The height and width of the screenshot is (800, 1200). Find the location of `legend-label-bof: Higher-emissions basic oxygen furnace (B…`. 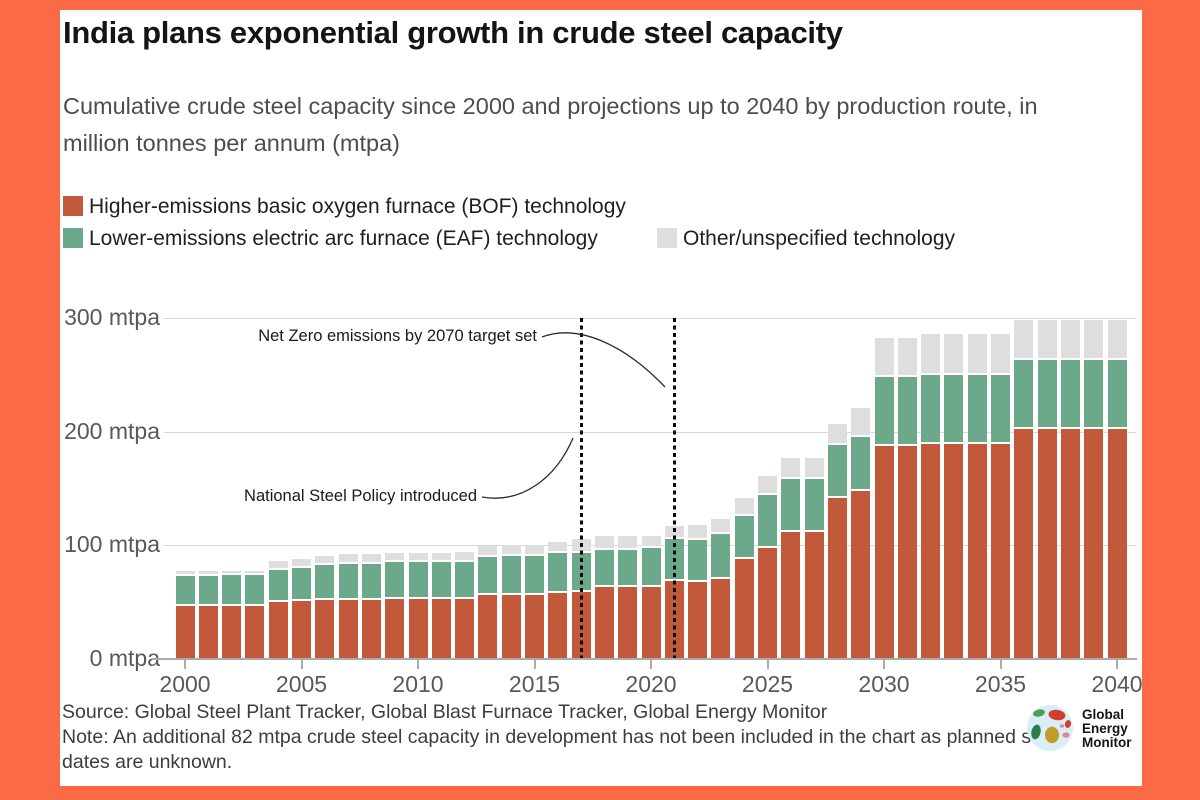

legend-label-bof: Higher-emissions basic oxygen furnace (B… is located at coordinates (357, 206).